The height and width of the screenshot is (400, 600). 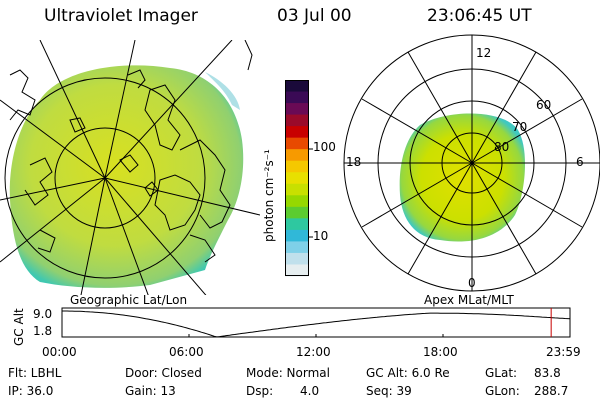 What do you see at coordinates (59, 352) in the screenshot?
I see `timeline-xtick-0000: 00:00` at bounding box center [59, 352].